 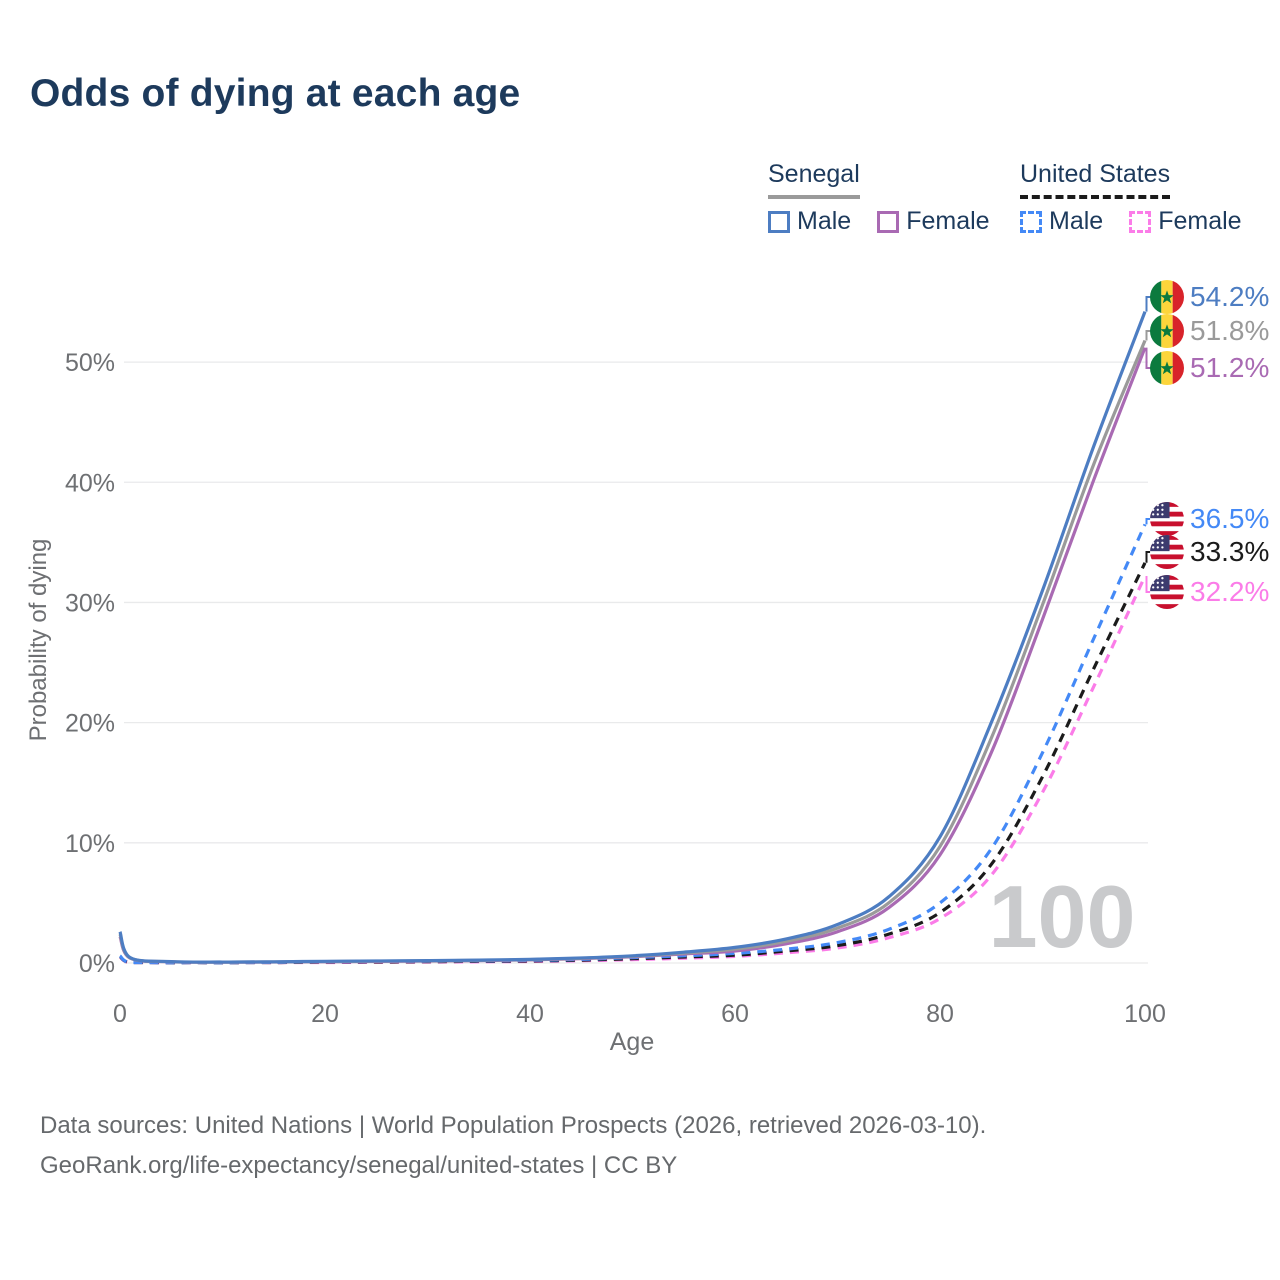 What do you see at coordinates (814, 179) in the screenshot?
I see `legend-title-senegal: Senegal` at bounding box center [814, 179].